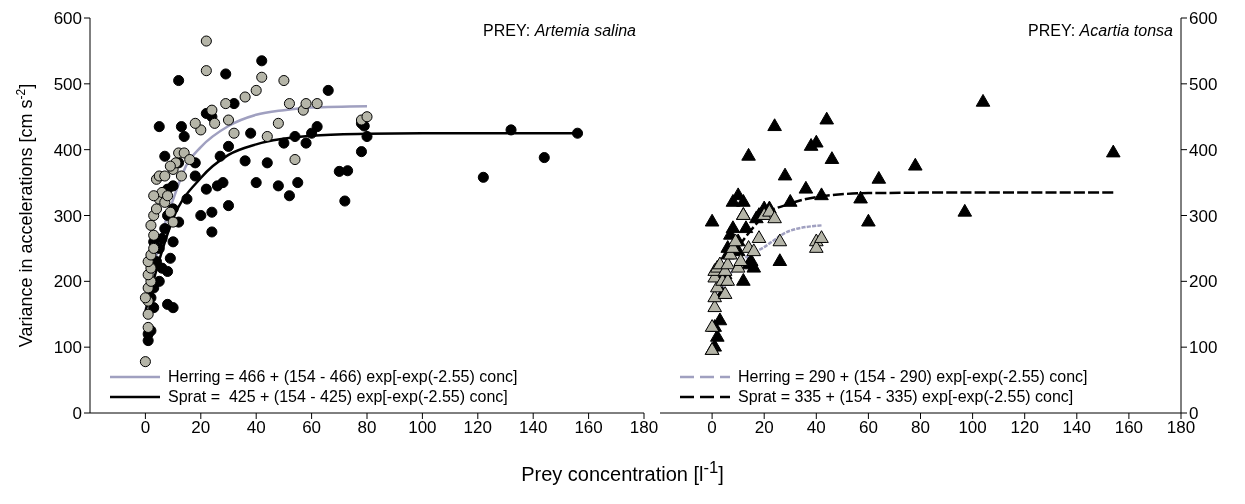  Describe the element at coordinates (913, 377) in the screenshot. I see `legend-label: Herring = 290 + (154 - 290) exp[-exp(-2.55) conc]` at that location.